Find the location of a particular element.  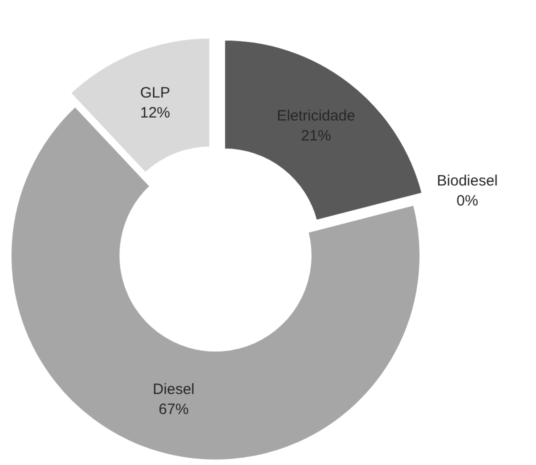

category-label: Biodiesel is located at coordinates (467, 181).